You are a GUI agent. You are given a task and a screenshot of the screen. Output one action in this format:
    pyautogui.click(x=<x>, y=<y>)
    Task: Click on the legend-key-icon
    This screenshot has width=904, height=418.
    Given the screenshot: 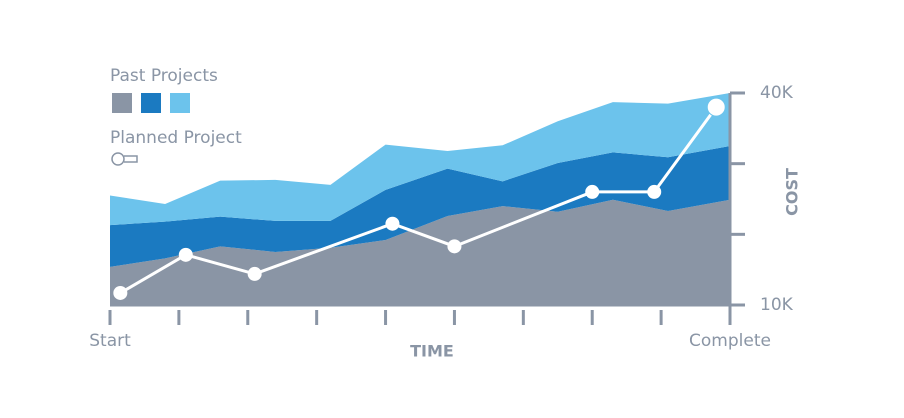 What is the action you would take?
    pyautogui.click(x=124, y=159)
    